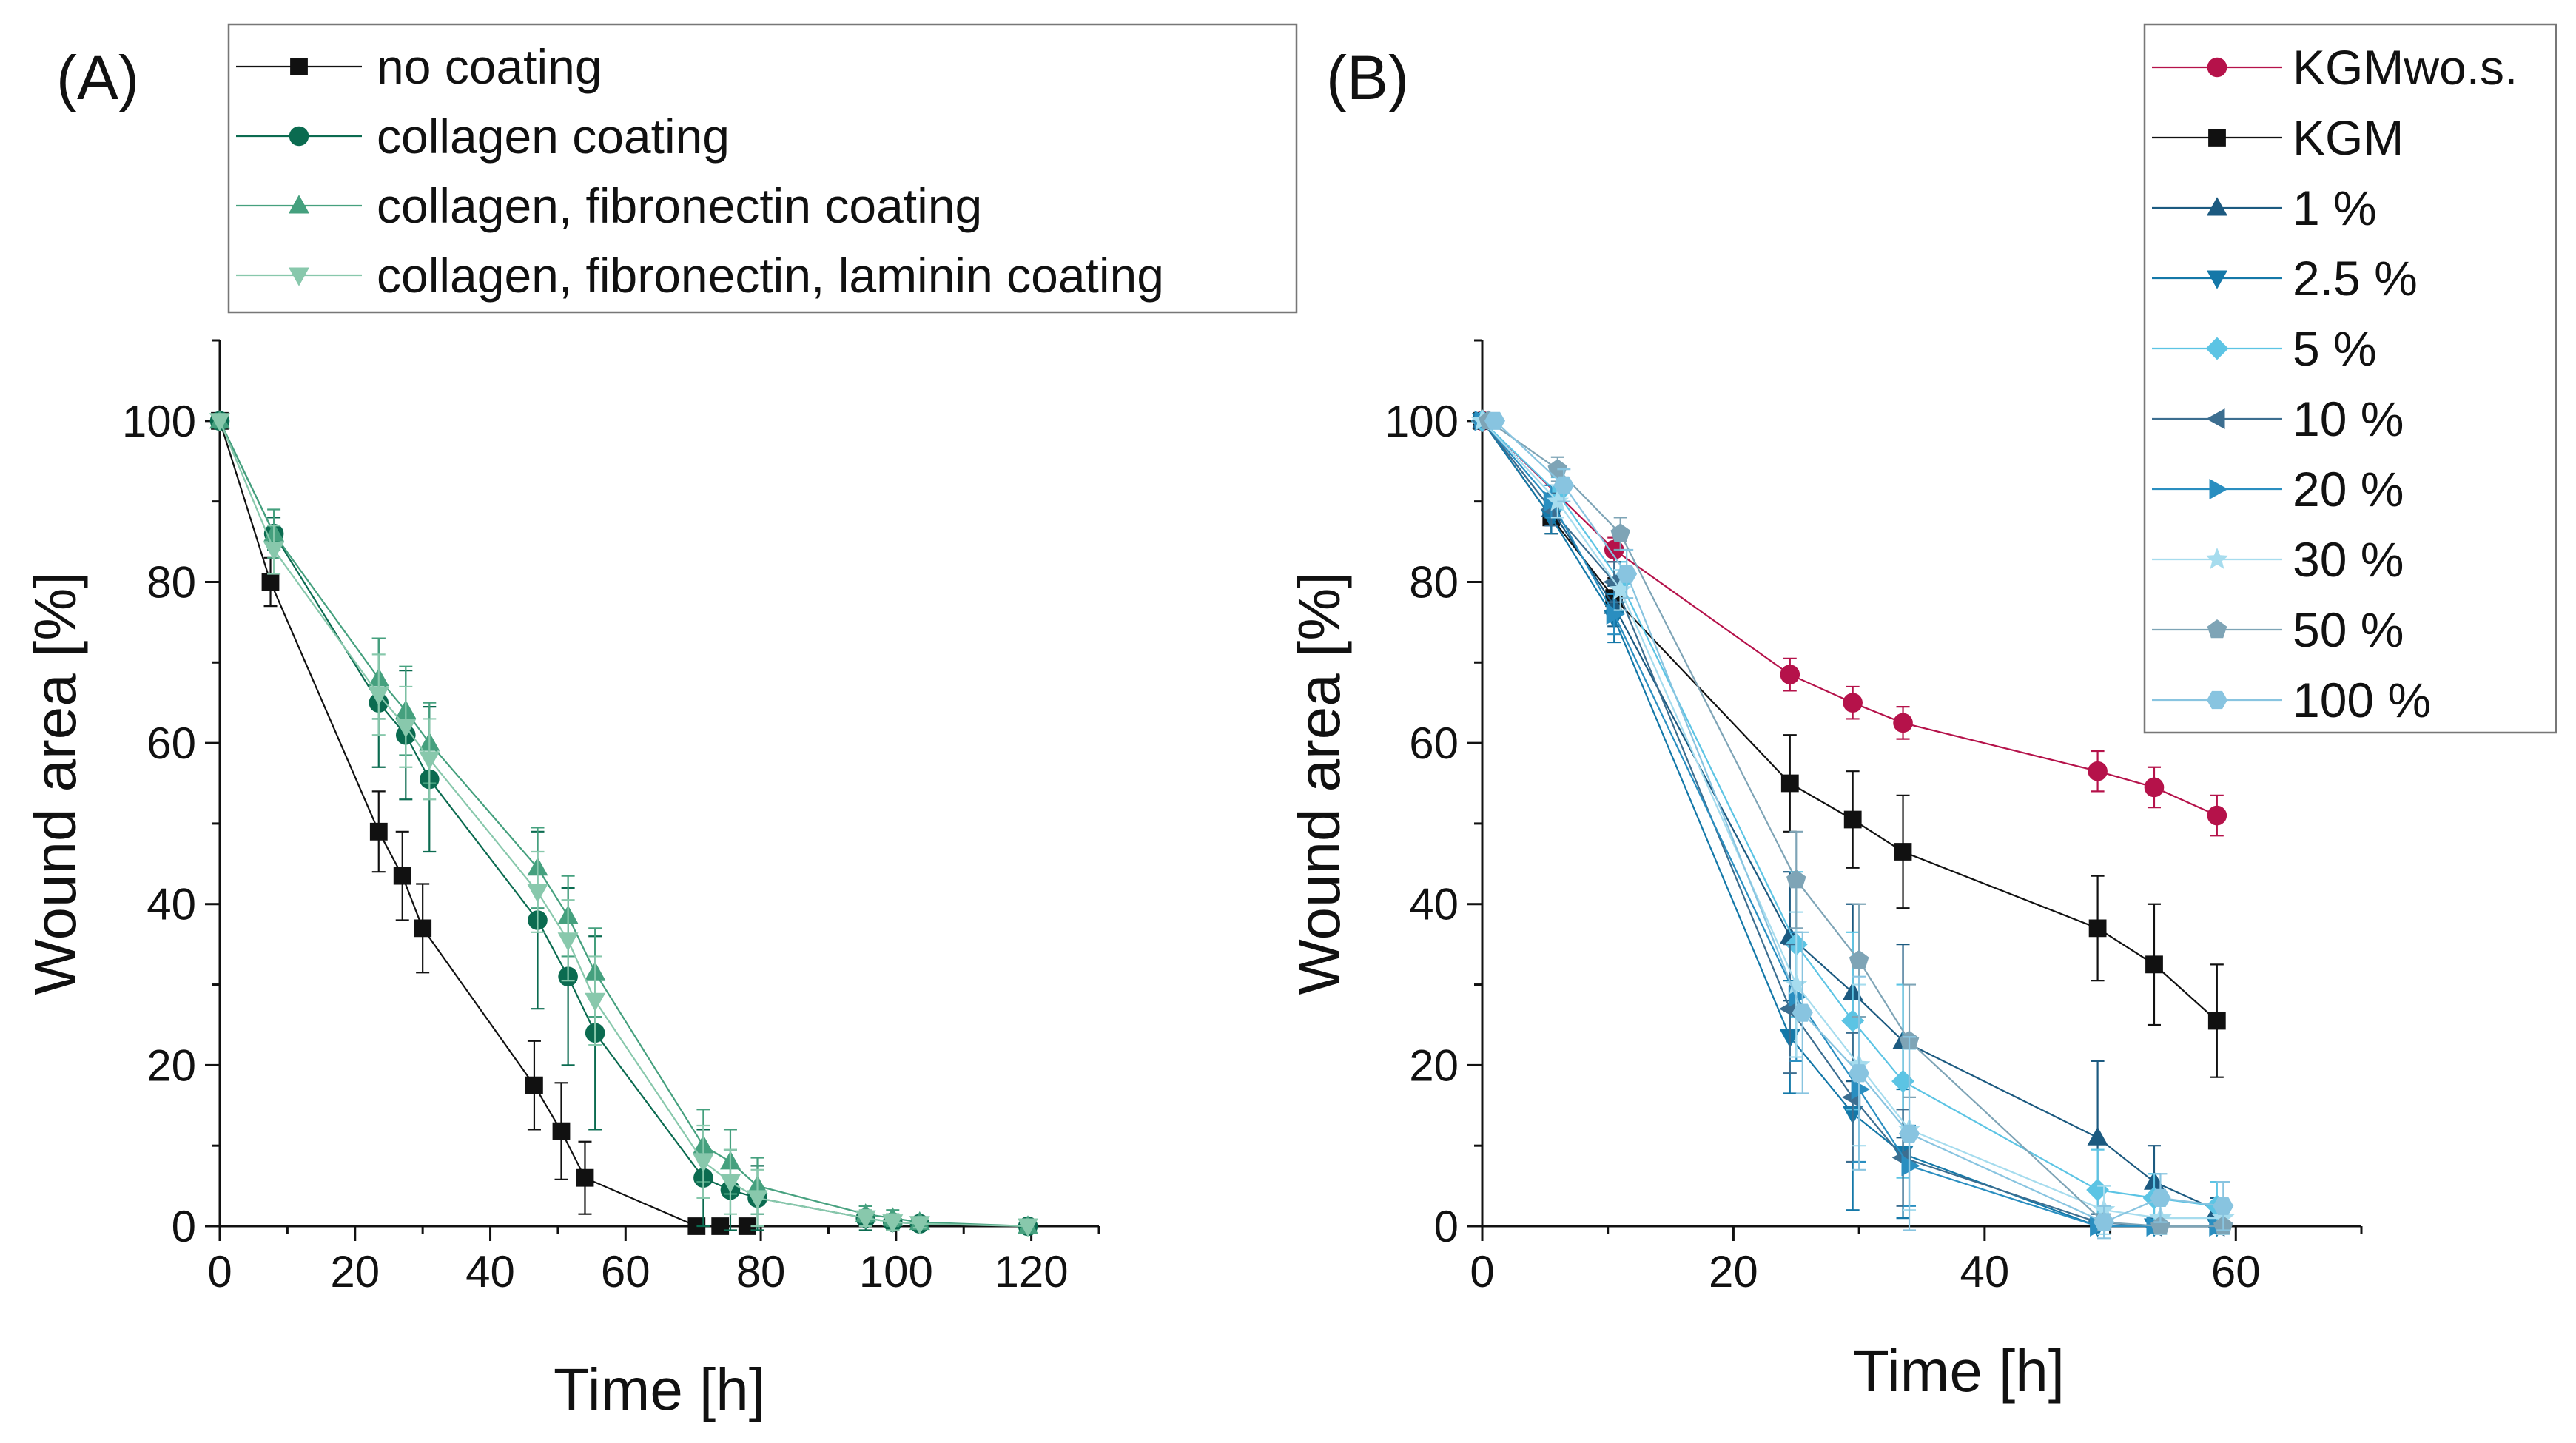 The height and width of the screenshot is (1443, 2576). What do you see at coordinates (1319, 783) in the screenshot?
I see `panel-b-y-axis-title: Wound area [%]` at bounding box center [1319, 783].